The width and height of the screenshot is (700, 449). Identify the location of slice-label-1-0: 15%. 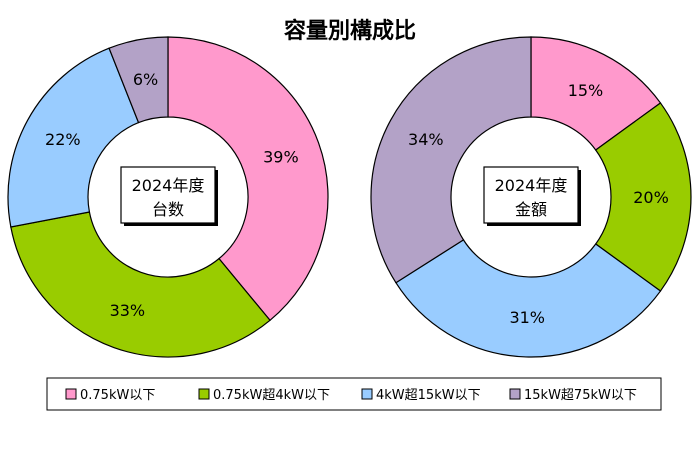
(586, 90).